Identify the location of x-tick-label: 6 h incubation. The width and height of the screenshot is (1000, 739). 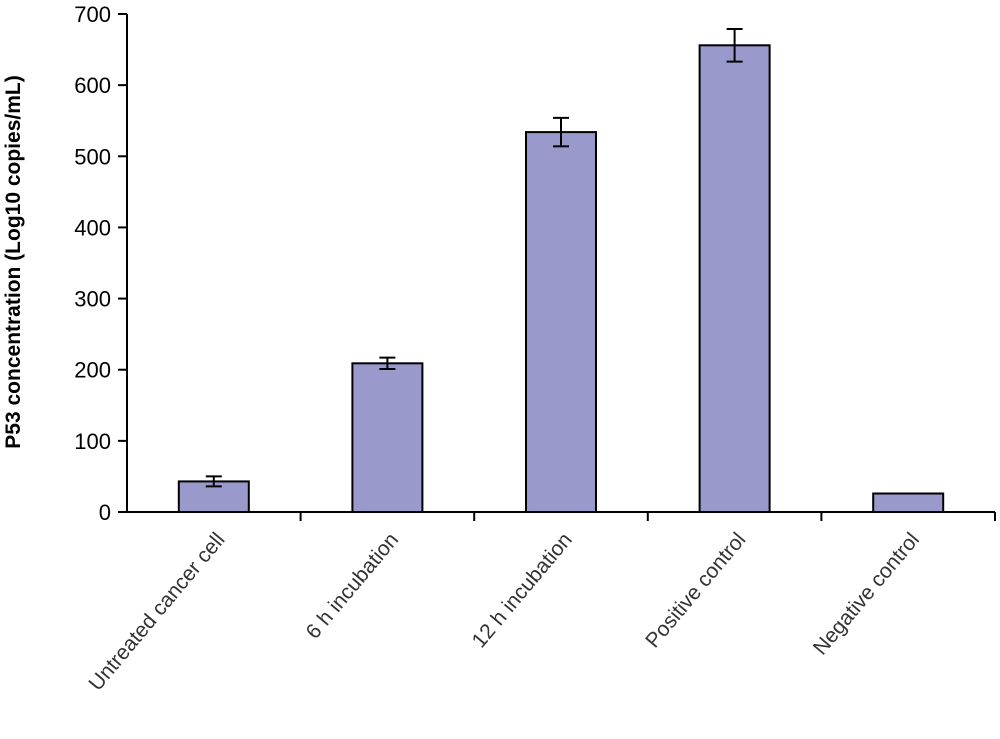
(353, 585).